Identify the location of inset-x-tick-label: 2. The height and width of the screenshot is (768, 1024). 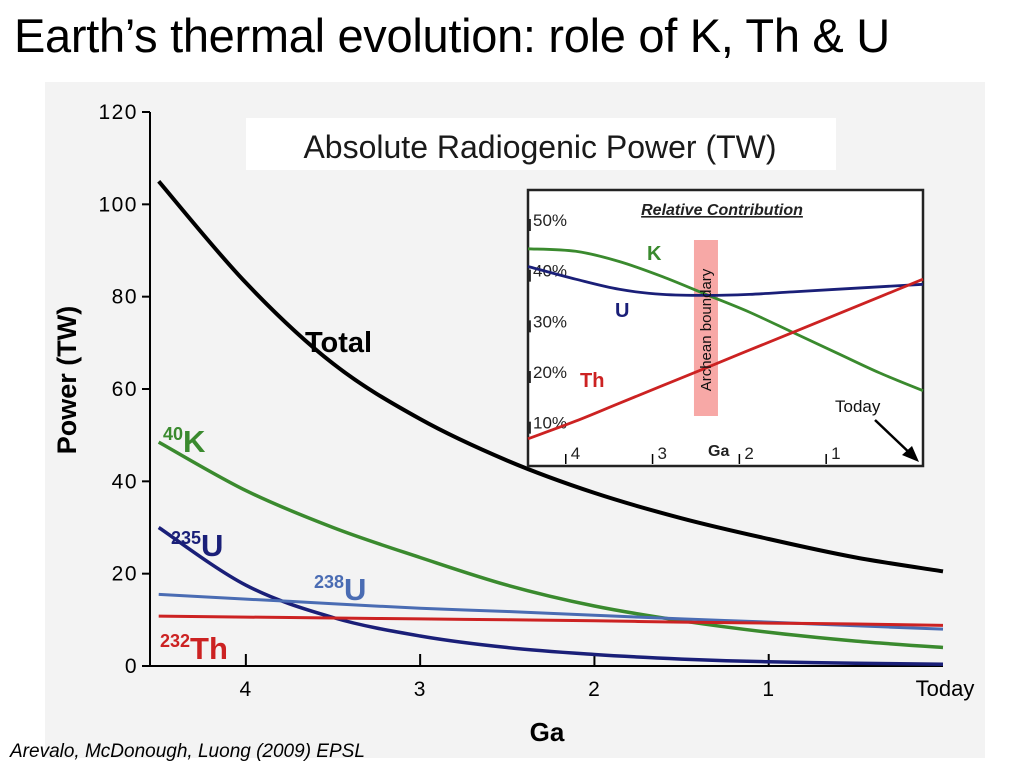
(748, 453).